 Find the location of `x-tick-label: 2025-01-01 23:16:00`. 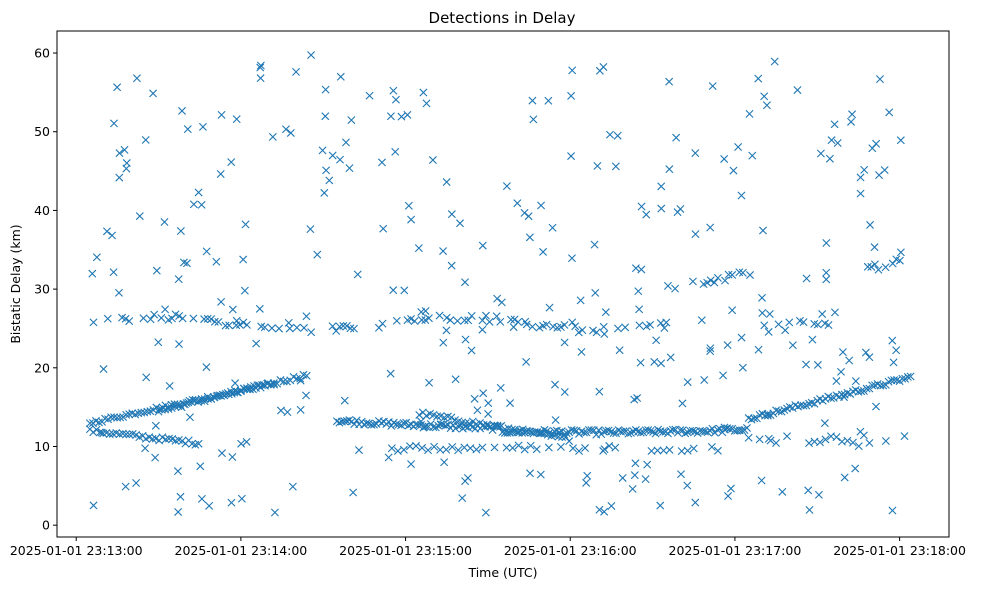

x-tick-label: 2025-01-01 23:16:00 is located at coordinates (570, 550).